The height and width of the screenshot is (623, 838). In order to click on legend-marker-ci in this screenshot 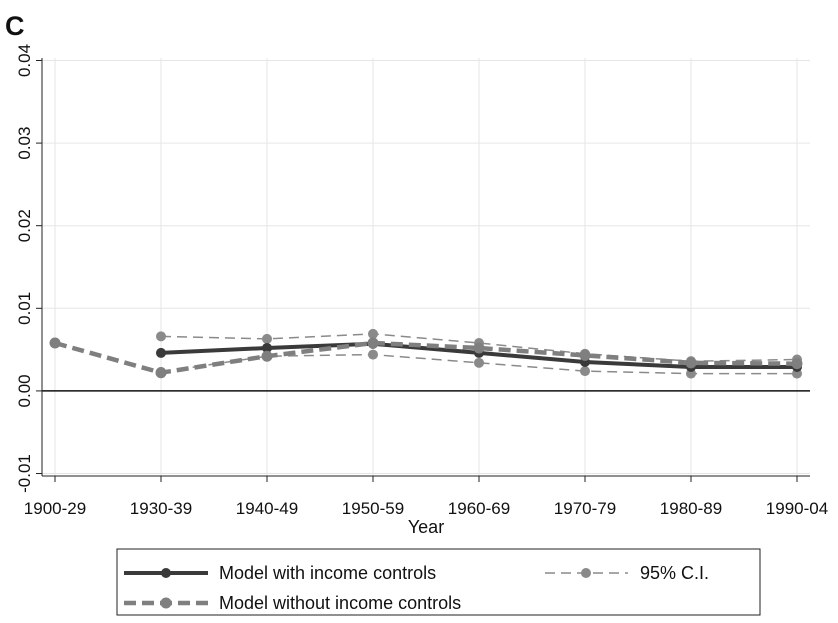, I will do `click(586, 573)`.